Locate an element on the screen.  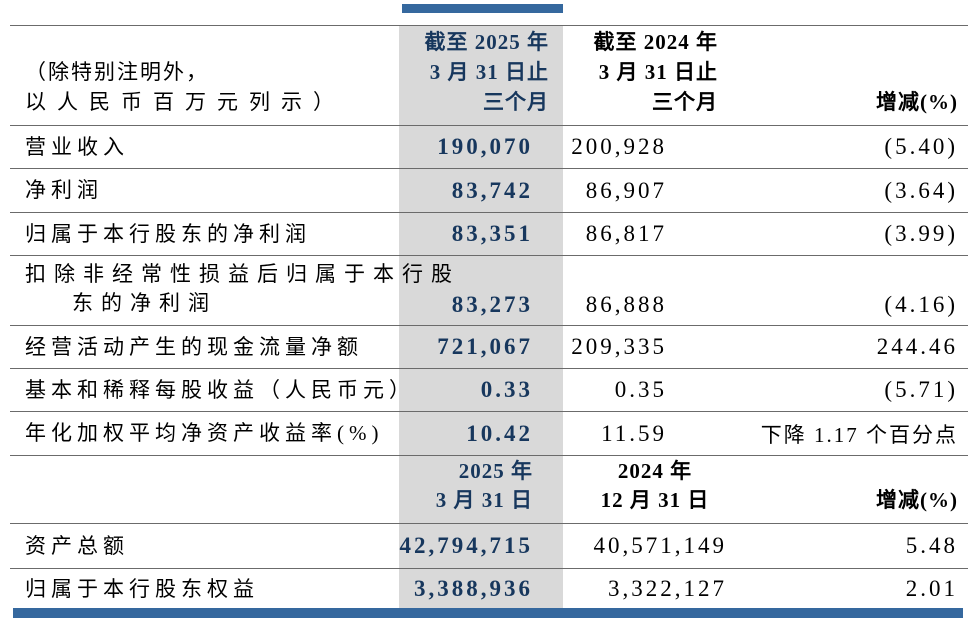
row-net-profit-attributable: 归属于本行股东的净利润 83,351 86,817 (3.99) is located at coordinates (489, 234).